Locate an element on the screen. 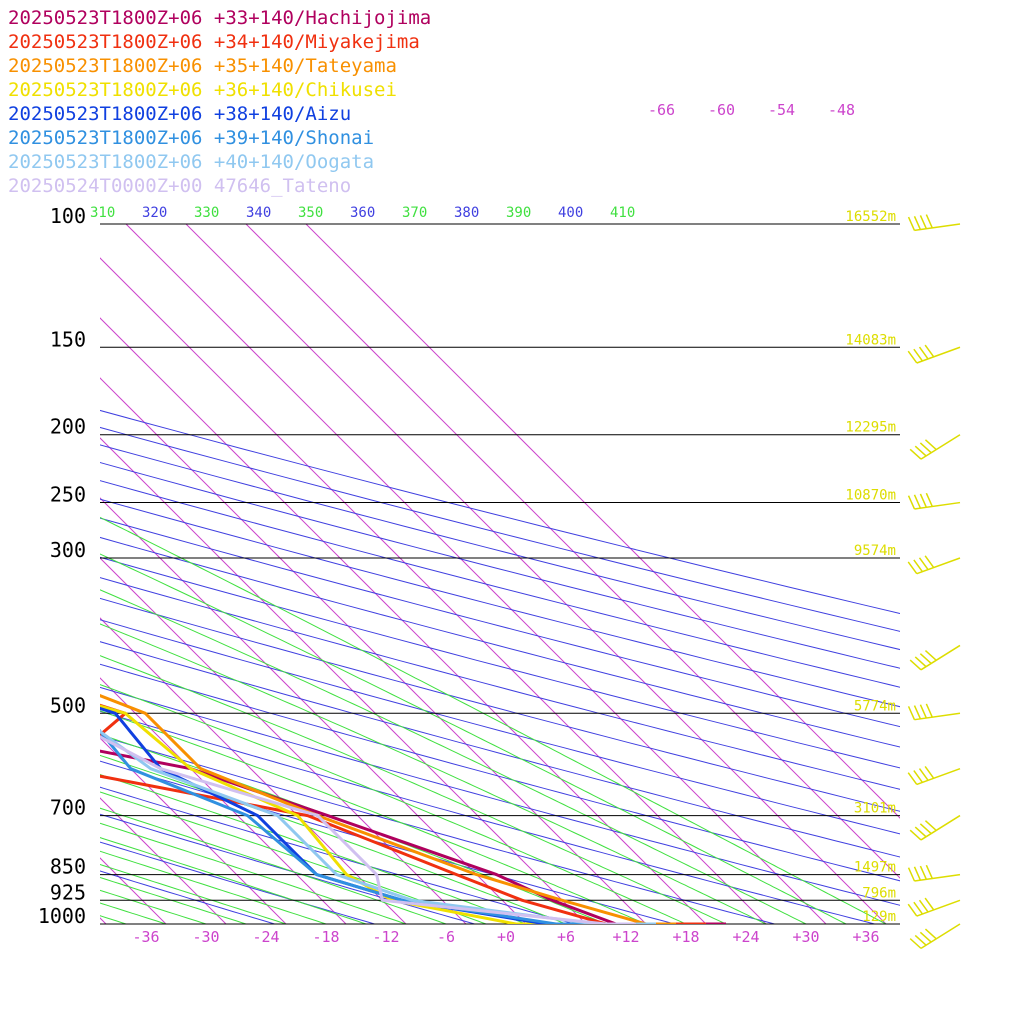 The height and width of the screenshot is (1024, 1024). legend-entry: 20250523T1800Z+06 +35+140/Tateyama is located at coordinates (202, 66).